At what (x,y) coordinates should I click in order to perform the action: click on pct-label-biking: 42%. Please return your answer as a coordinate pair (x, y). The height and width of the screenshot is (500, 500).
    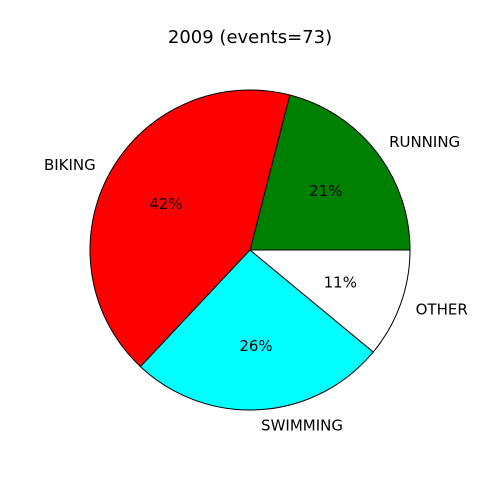
    Looking at the image, I should click on (165, 204).